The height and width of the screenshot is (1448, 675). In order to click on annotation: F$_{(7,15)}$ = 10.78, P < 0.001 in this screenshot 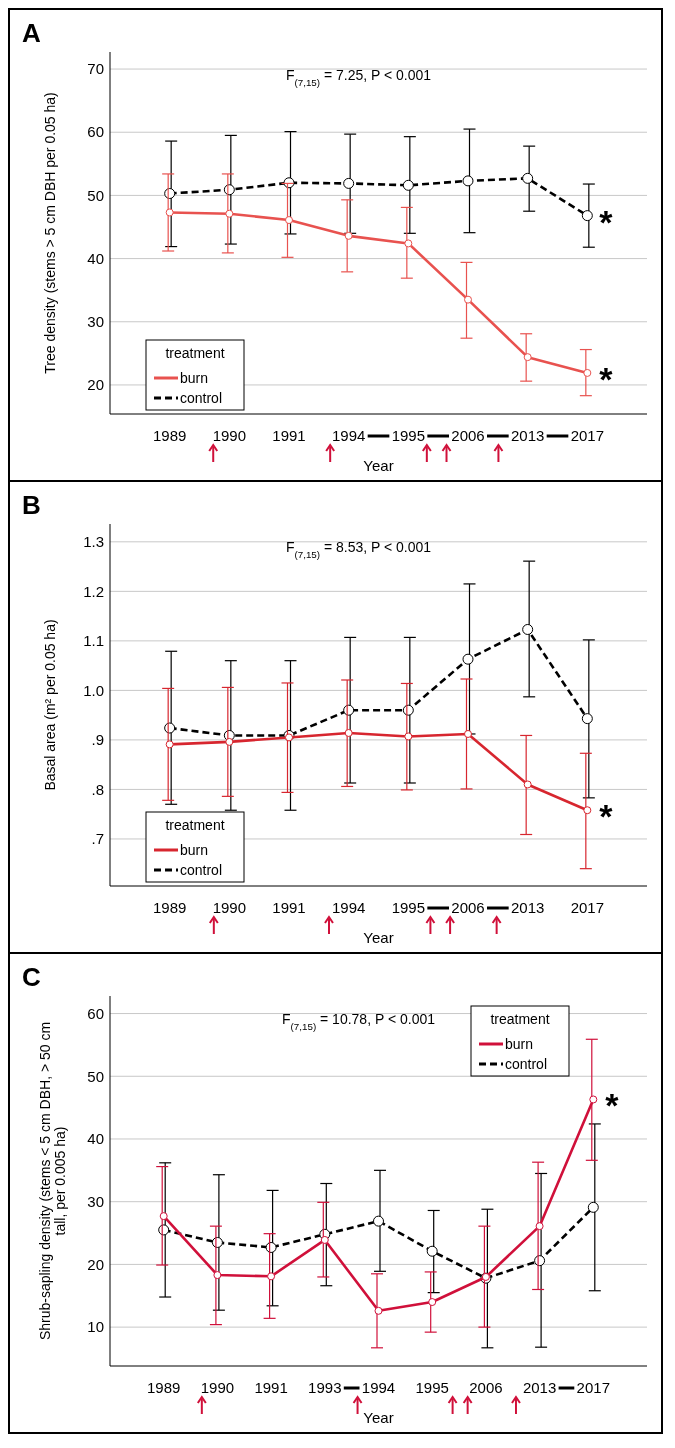, I will do `click(359, 1021)`.